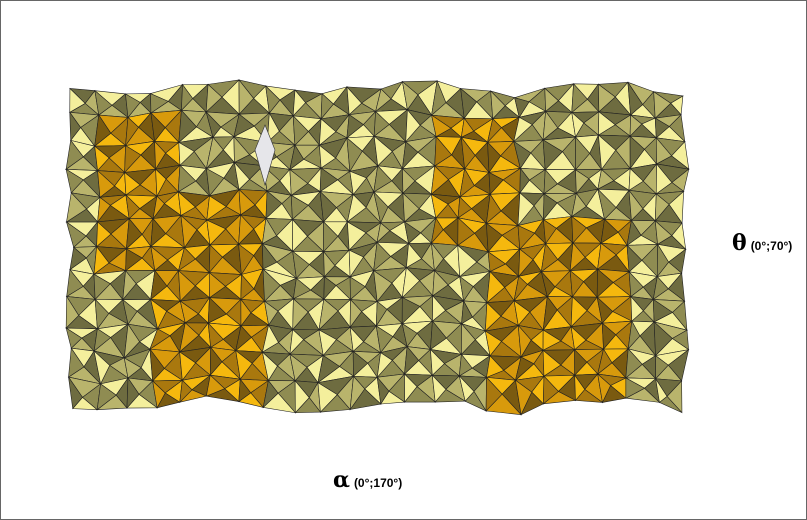 Image resolution: width=807 pixels, height=520 pixels. What do you see at coordinates (739, 243) in the screenshot?
I see `theta-symbol: θ` at bounding box center [739, 243].